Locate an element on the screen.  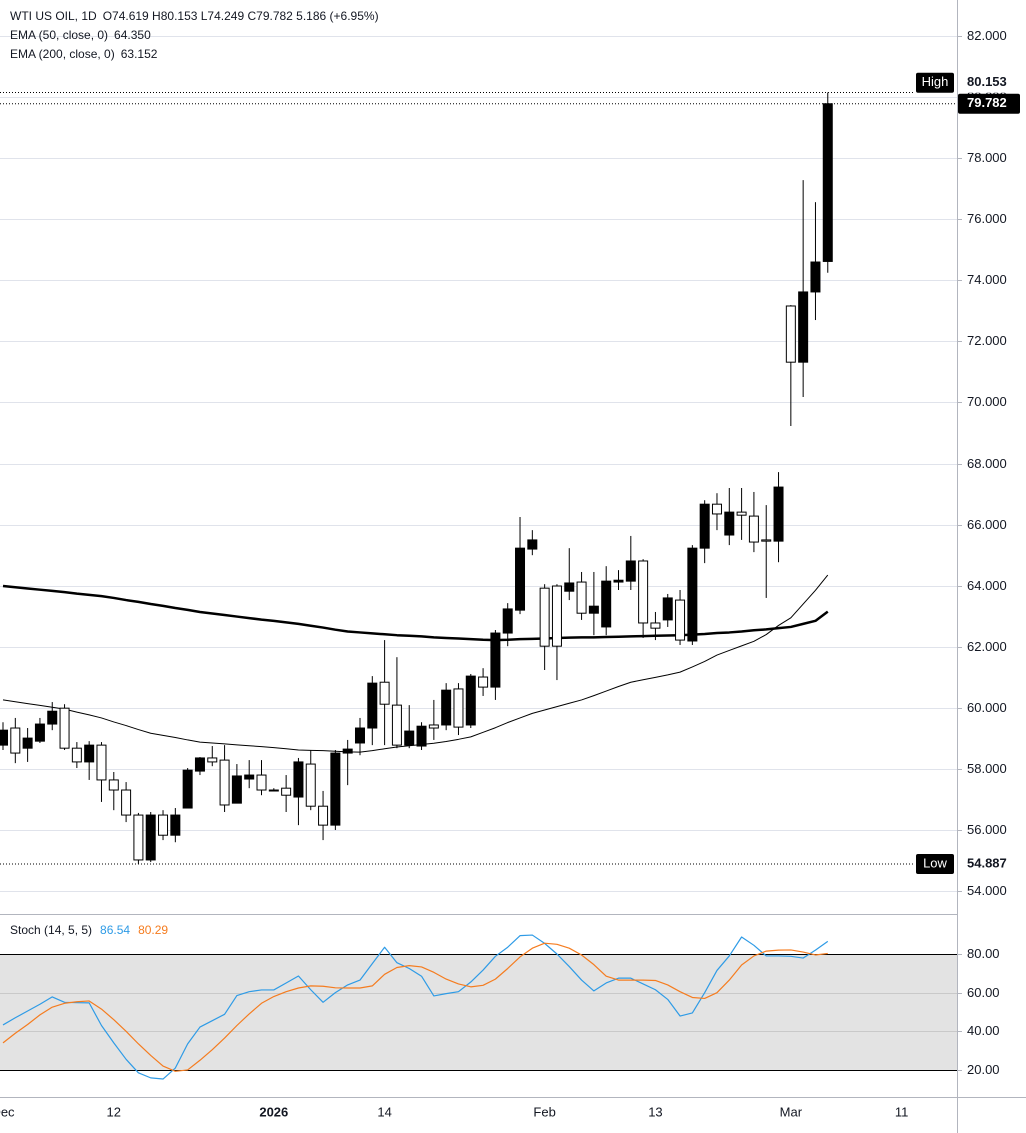
chart-title: WTI US OIL, 1D is located at coordinates (53, 16).